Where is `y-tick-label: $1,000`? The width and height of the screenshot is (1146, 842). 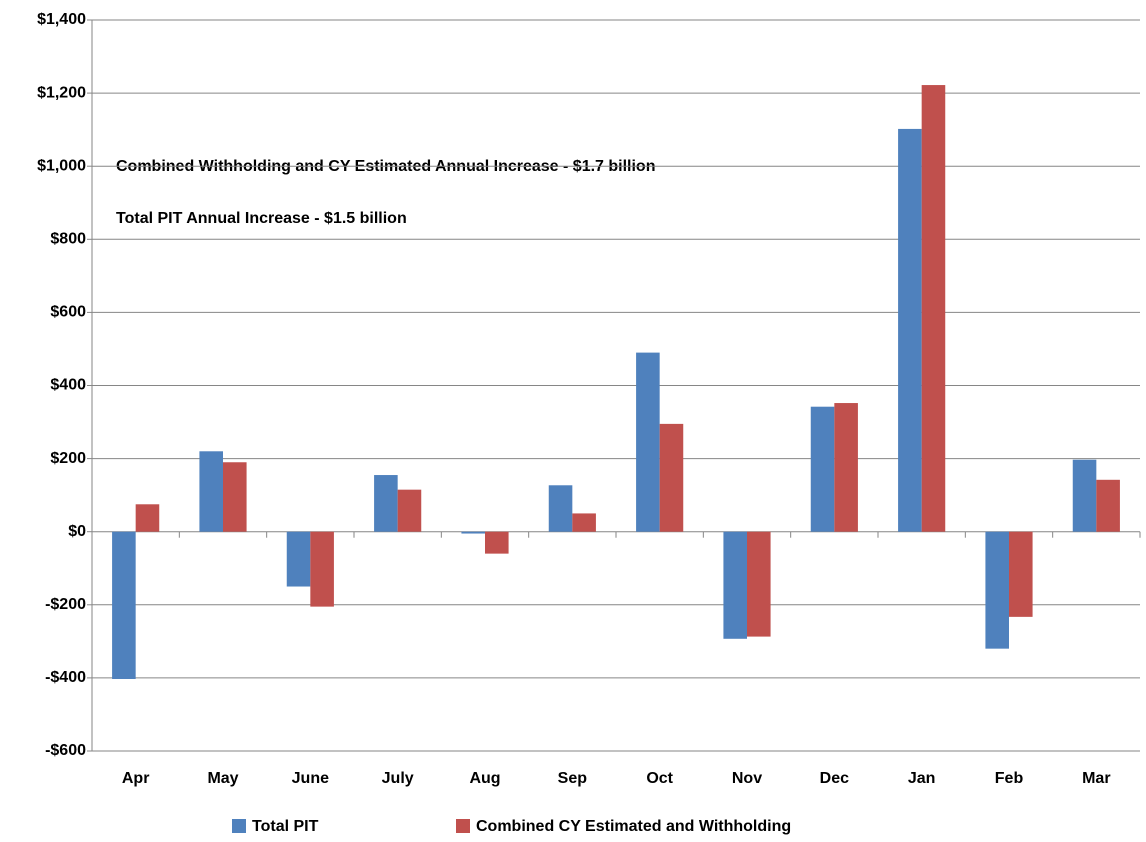 y-tick-label: $1,000 is located at coordinates (61, 165).